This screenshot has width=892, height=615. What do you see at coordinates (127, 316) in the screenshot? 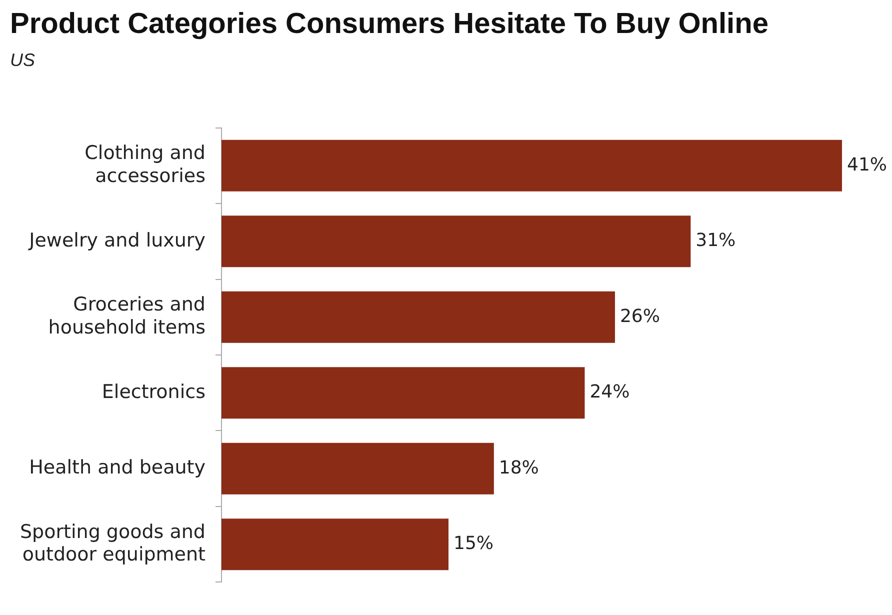
I see `y-tick-label: Groceries and household items` at bounding box center [127, 316].